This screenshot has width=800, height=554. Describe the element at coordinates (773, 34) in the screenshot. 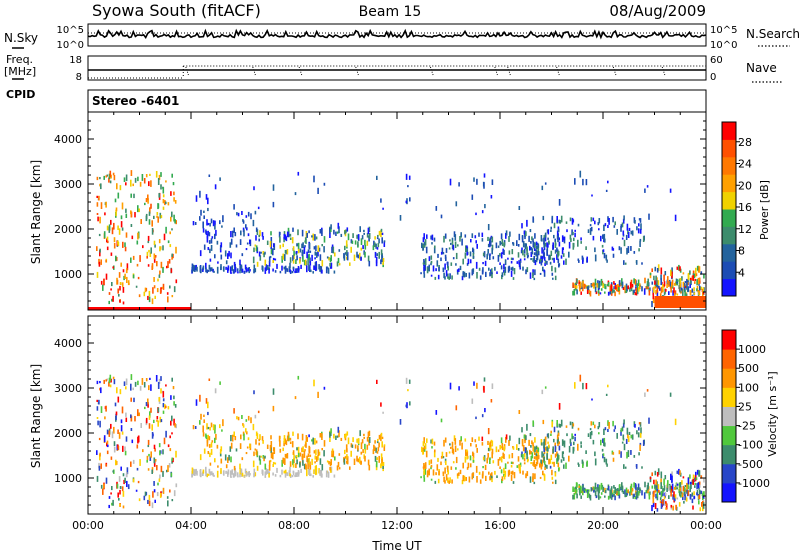

I see `noise-right-label: N.Search` at that location.